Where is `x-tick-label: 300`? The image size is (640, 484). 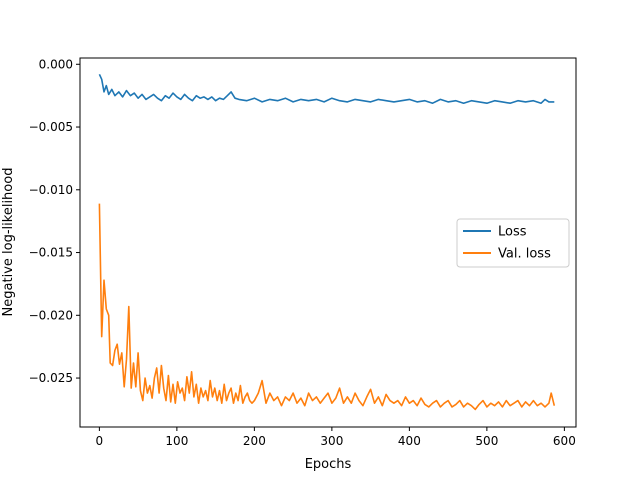 x-tick-label: 300 is located at coordinates (331, 441).